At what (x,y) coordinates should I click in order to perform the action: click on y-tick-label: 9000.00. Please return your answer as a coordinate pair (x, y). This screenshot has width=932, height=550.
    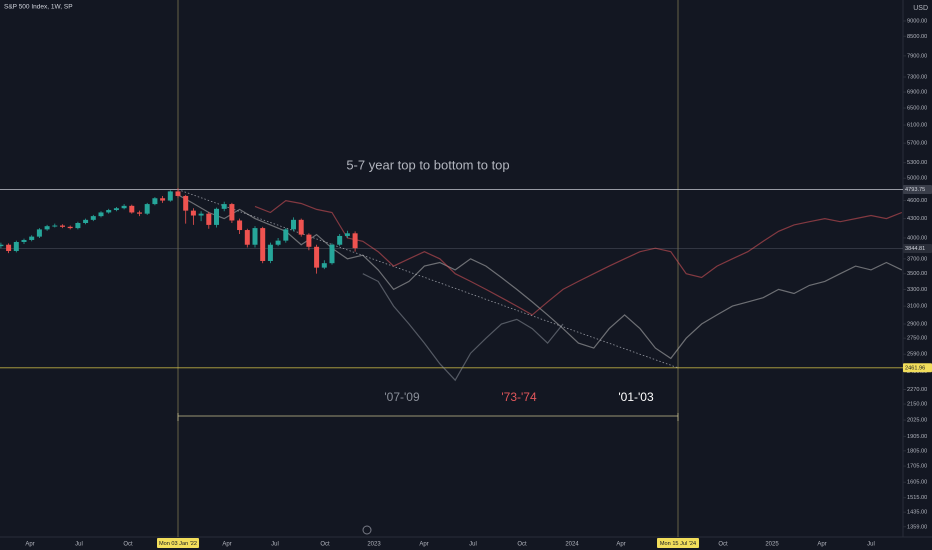
    Looking at the image, I should click on (917, 21).